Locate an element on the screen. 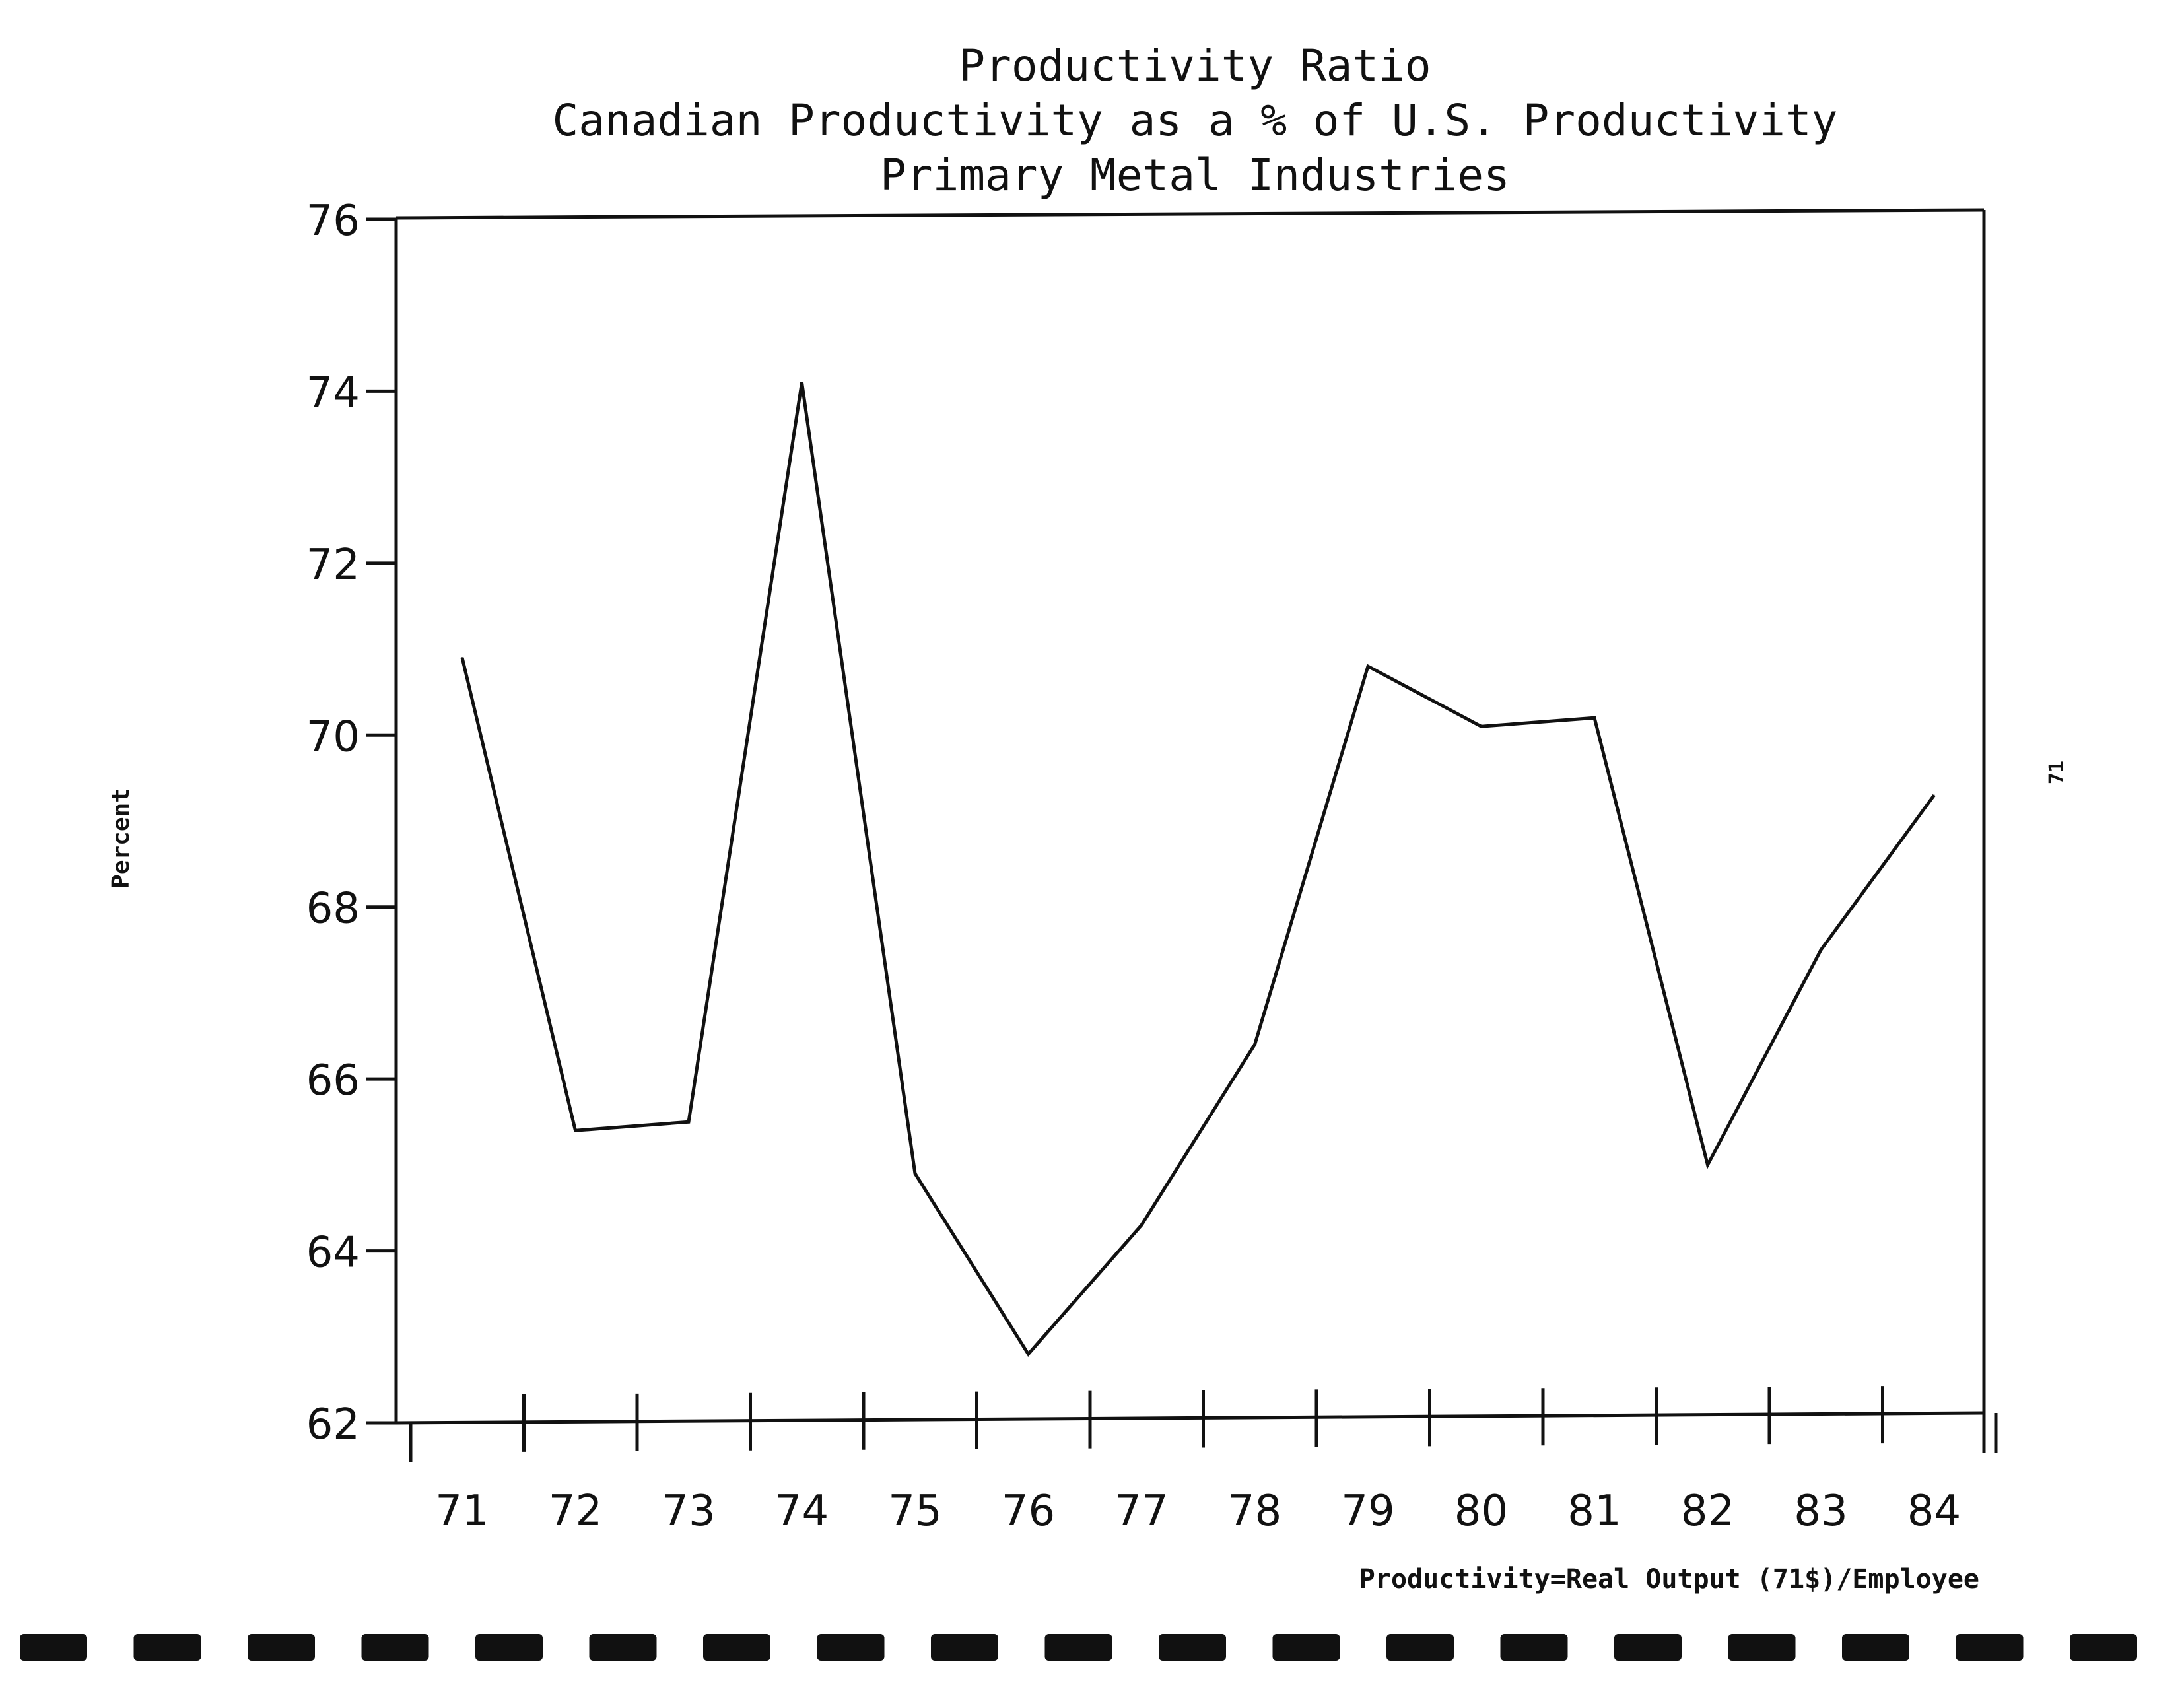 The height and width of the screenshot is (1681, 2184). x-tick-label-72: 72 is located at coordinates (575, 1511).